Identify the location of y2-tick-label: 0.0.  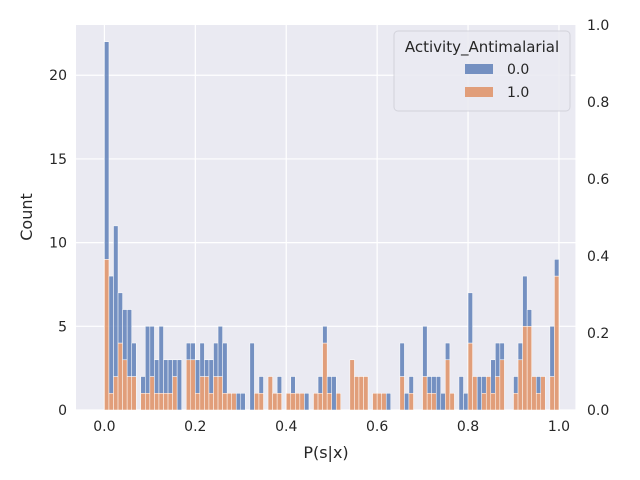
(598, 411).